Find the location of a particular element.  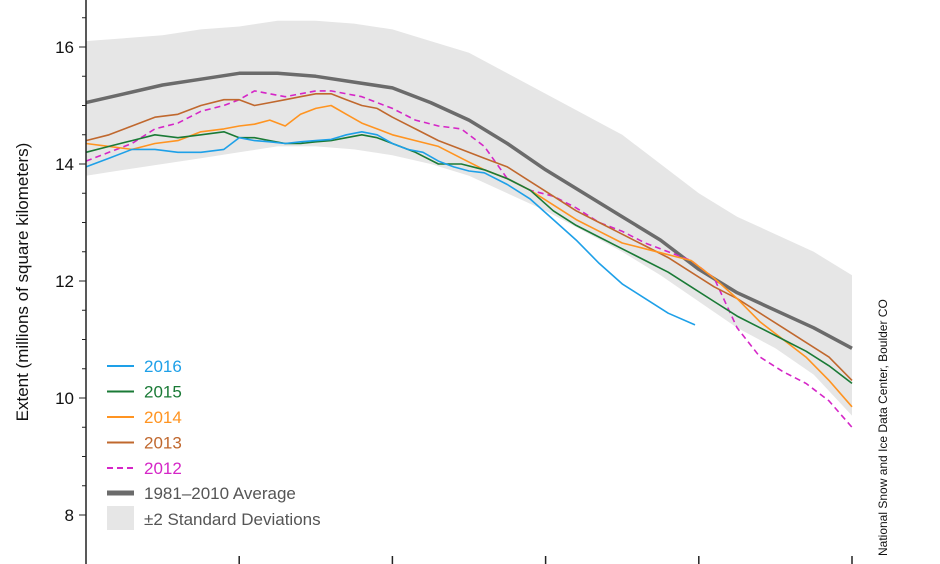

y-tick-label: 10 is located at coordinates (64, 398).